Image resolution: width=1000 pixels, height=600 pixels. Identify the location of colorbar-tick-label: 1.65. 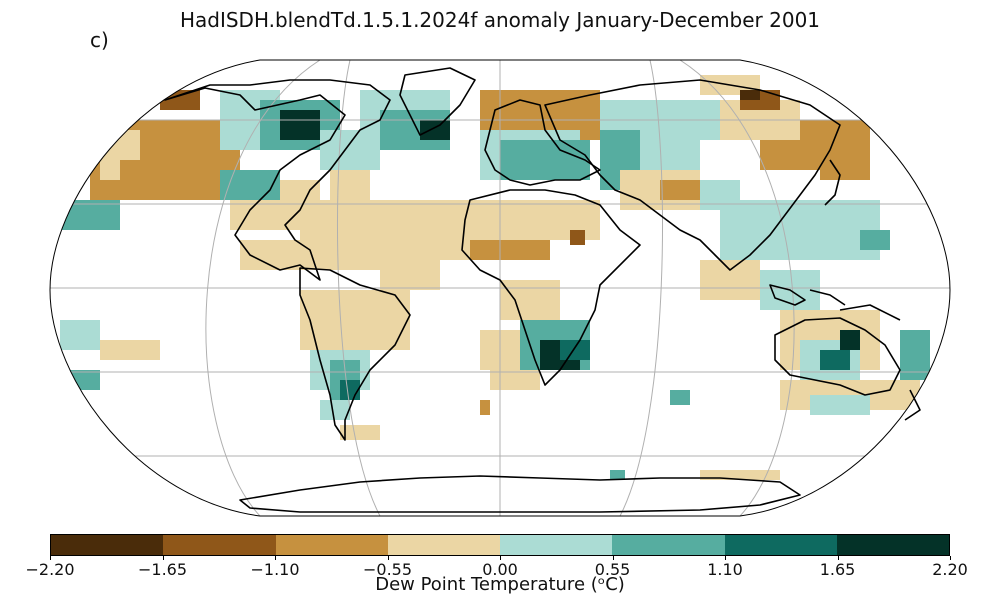
(837, 569).